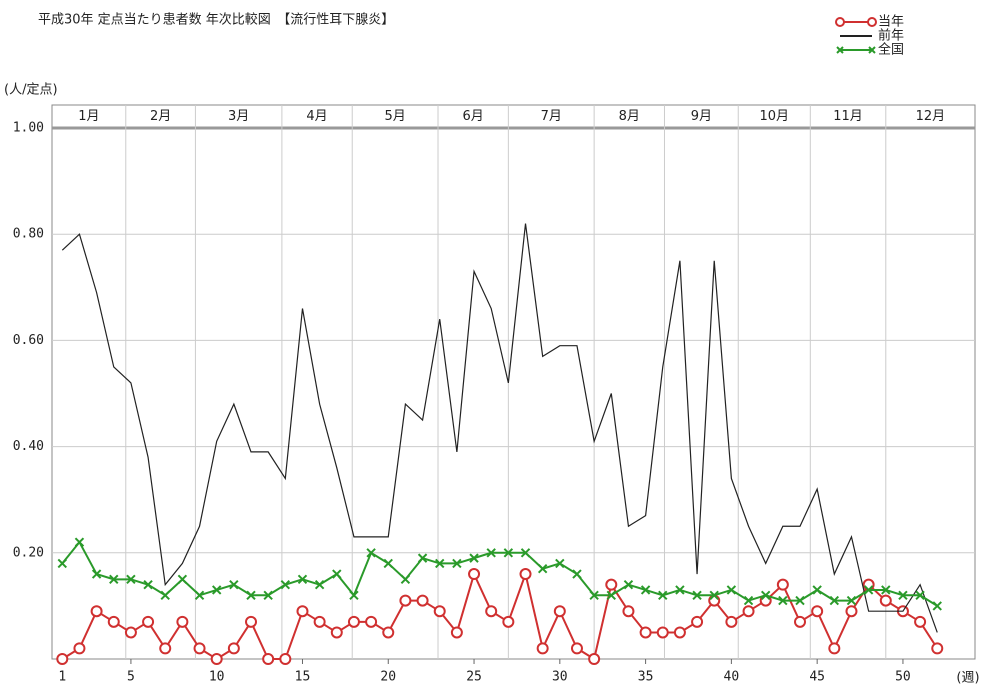  What do you see at coordinates (28, 128) in the screenshot?
I see `y-tick-label: 1.00` at bounding box center [28, 128].